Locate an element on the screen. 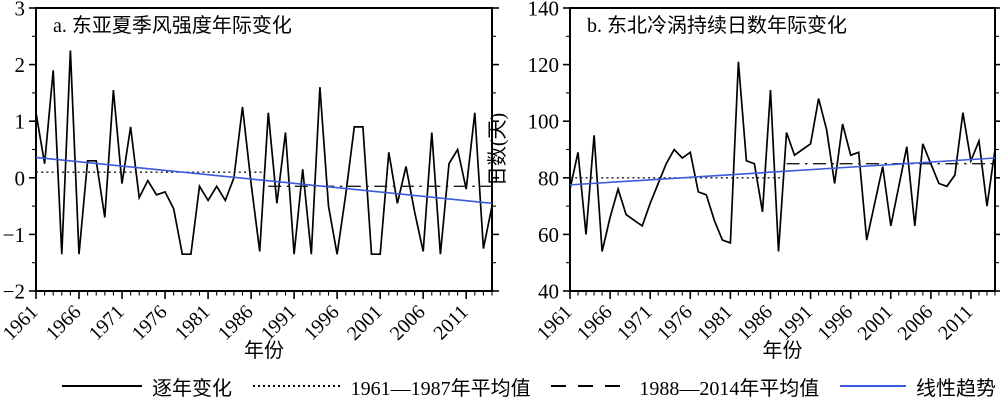 The height and width of the screenshot is (408, 1000). panel-title: b. 东北冷涡持续日数年际变化 is located at coordinates (717, 25).